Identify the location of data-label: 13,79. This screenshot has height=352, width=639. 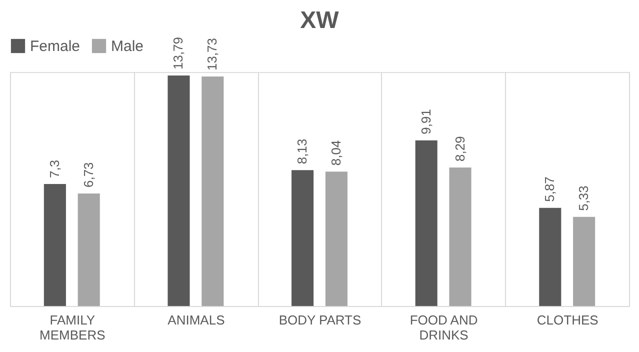
(178, 53).